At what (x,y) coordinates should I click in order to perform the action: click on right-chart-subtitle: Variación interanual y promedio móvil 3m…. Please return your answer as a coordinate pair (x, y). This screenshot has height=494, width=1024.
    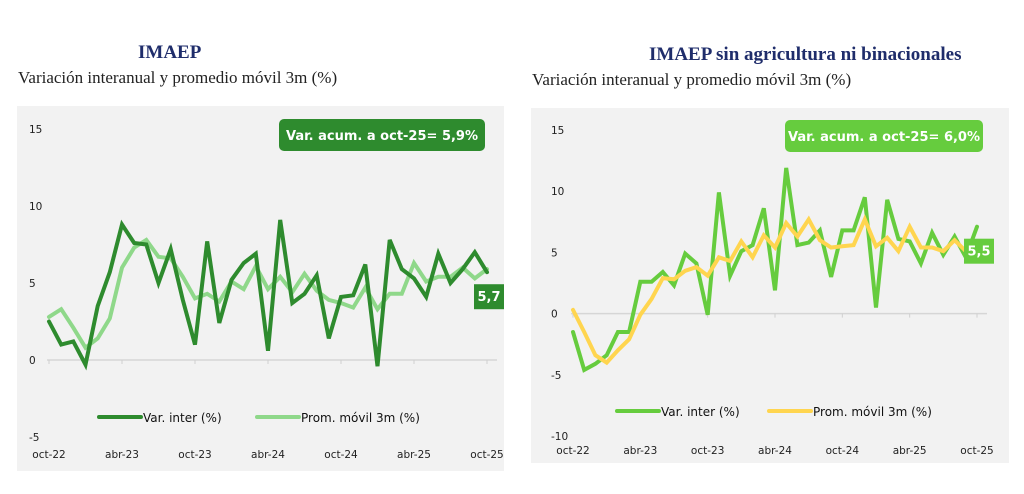
    Looking at the image, I should click on (692, 79).